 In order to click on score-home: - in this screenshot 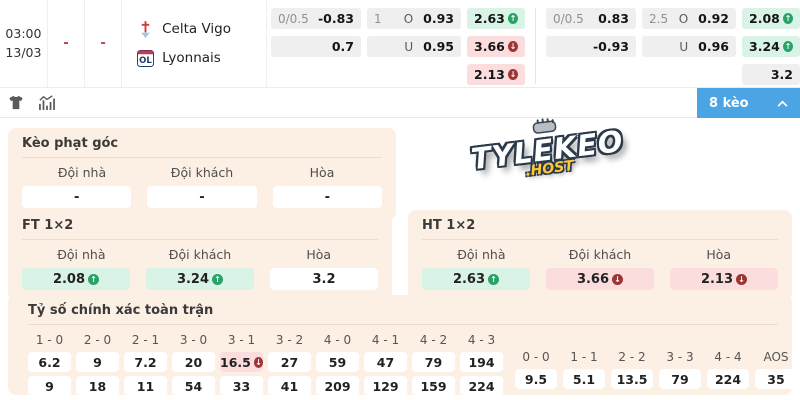, I will do `click(66, 43)`.